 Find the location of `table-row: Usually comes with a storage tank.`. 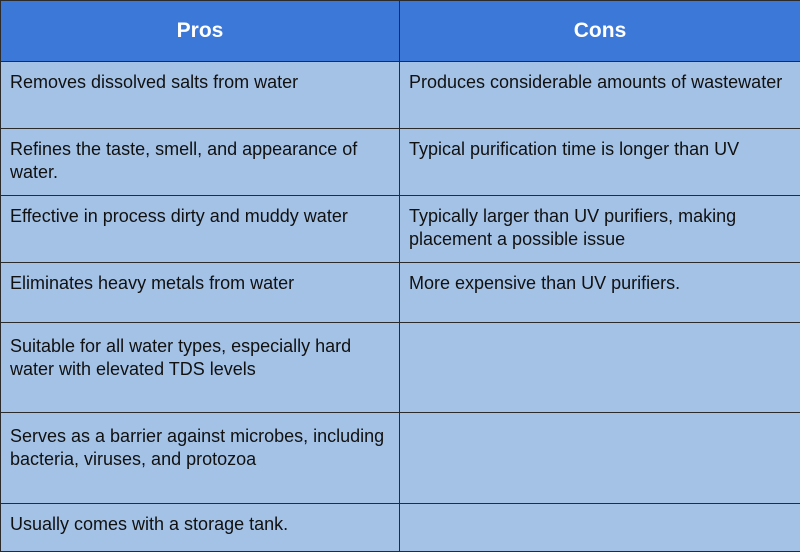

table-row: Usually comes with a storage tank. is located at coordinates (400, 528).